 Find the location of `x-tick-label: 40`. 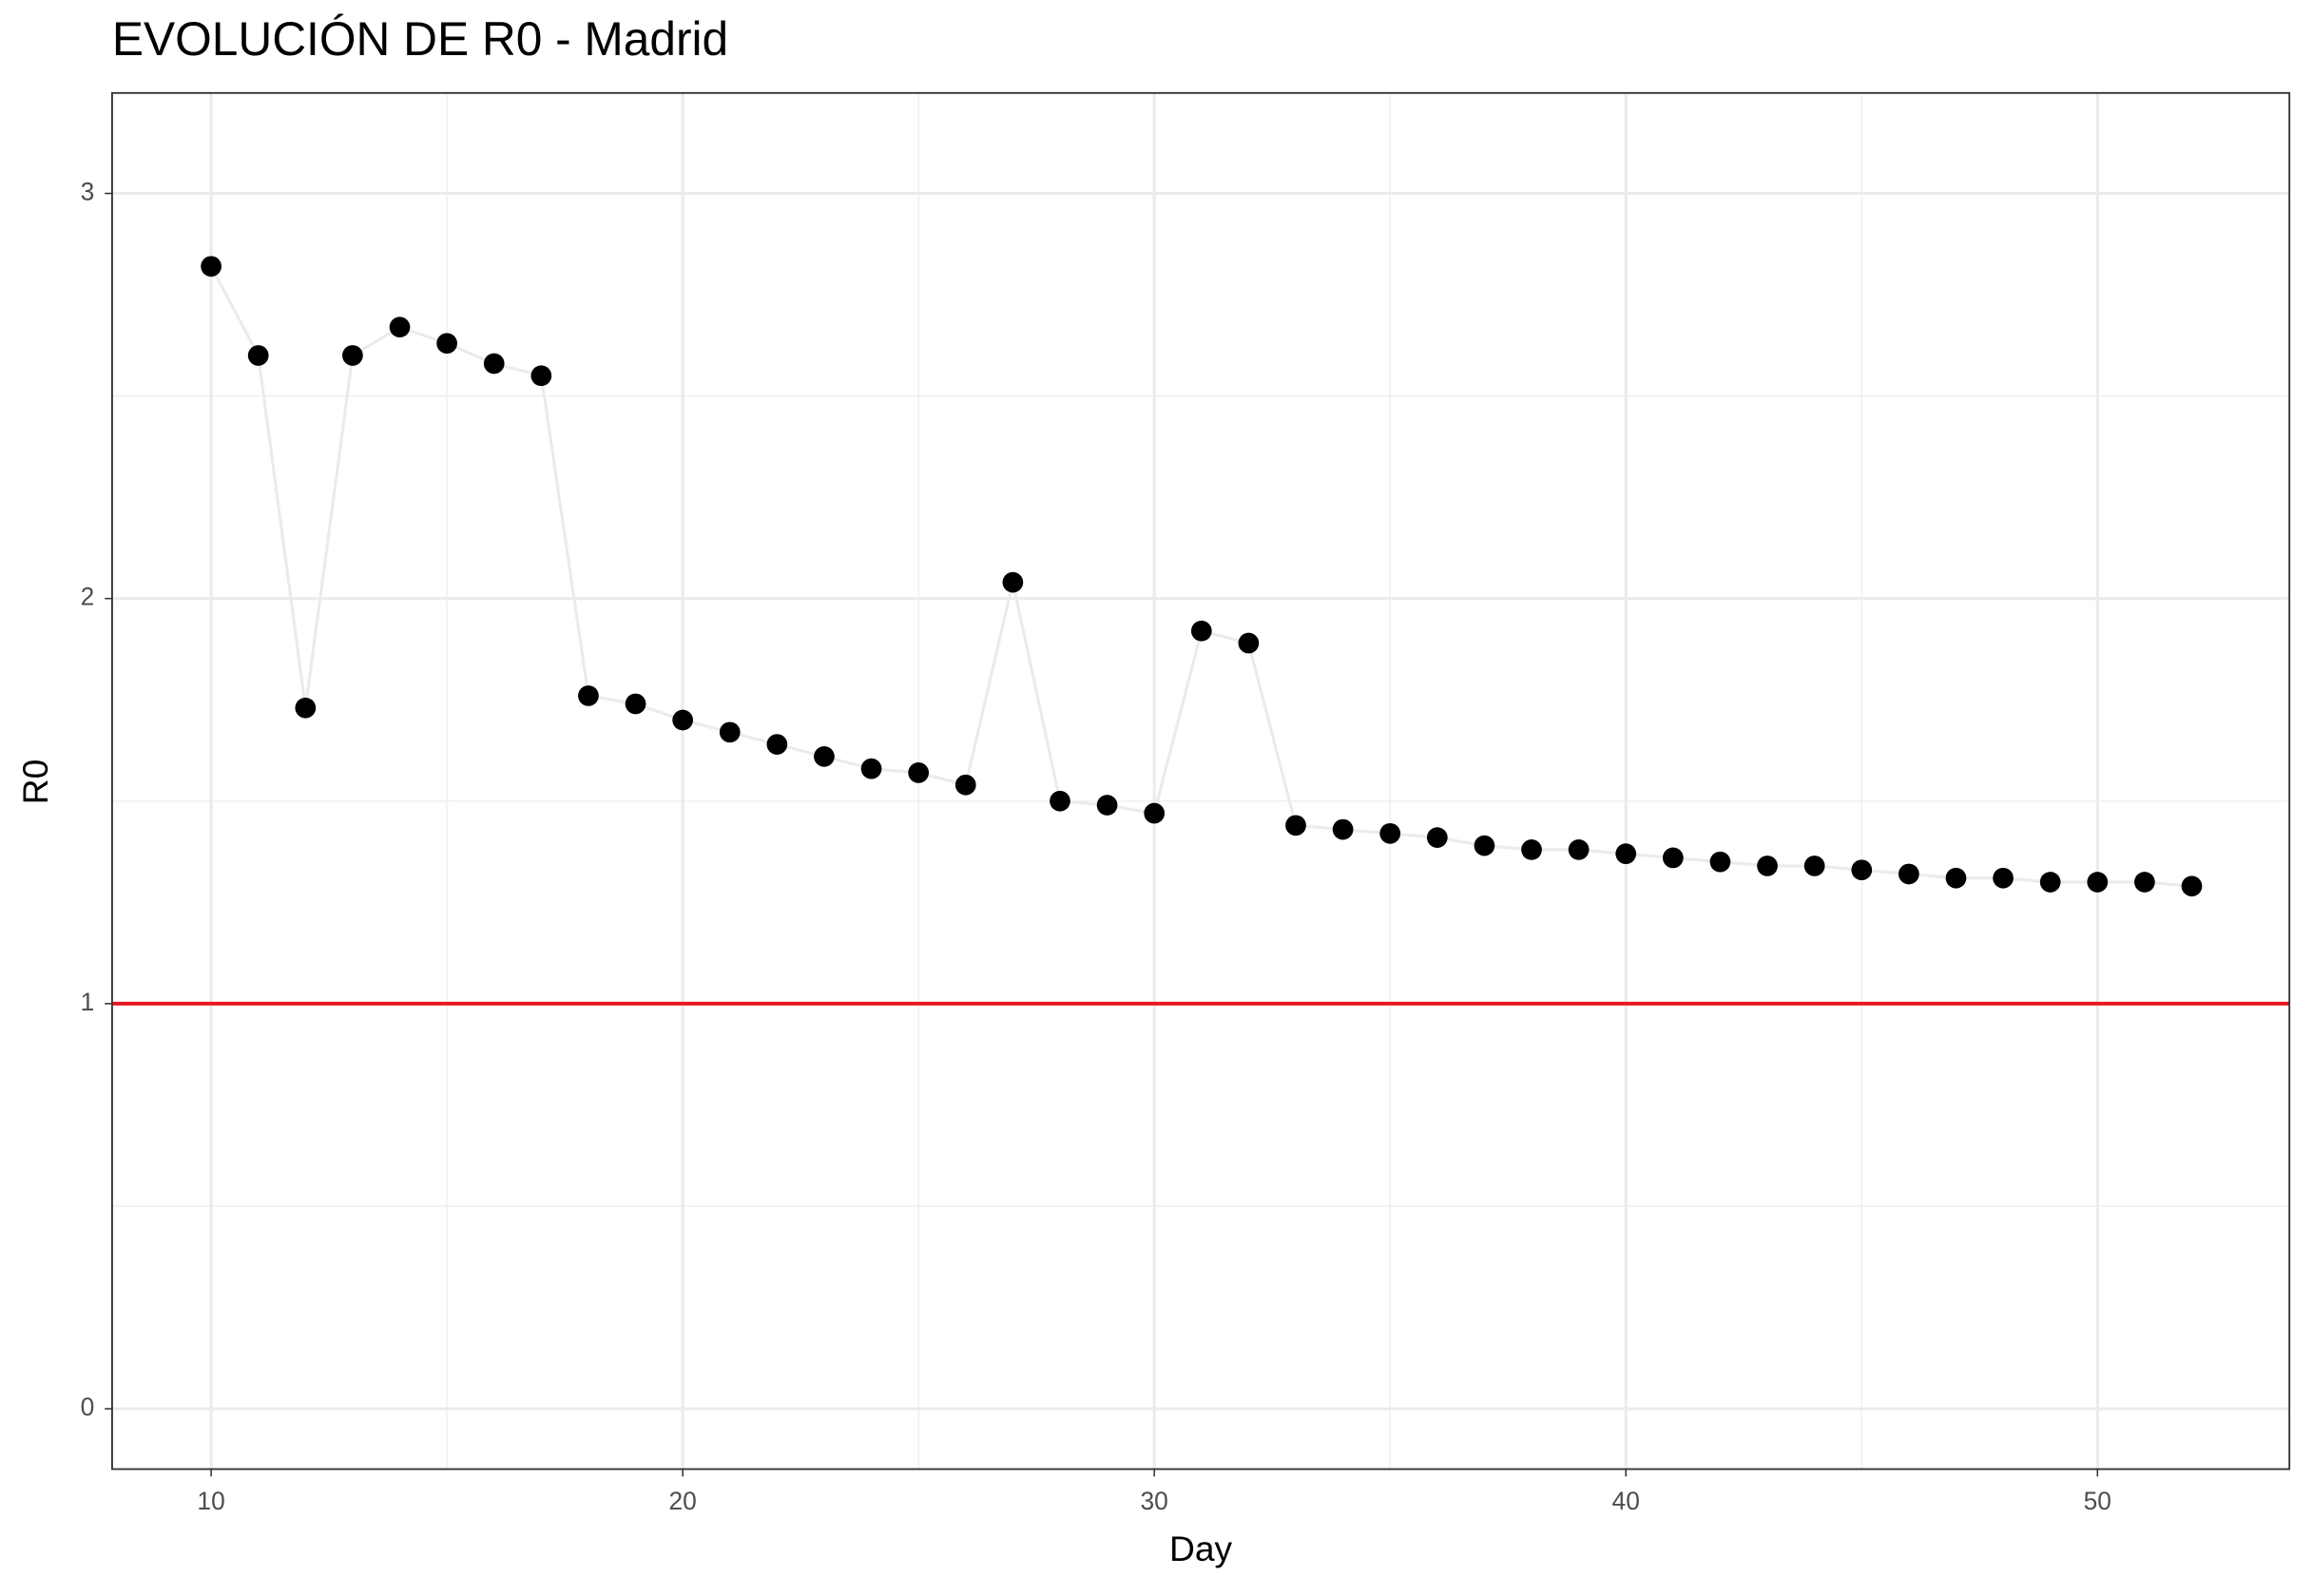

x-tick-label: 40 is located at coordinates (1626, 1501).